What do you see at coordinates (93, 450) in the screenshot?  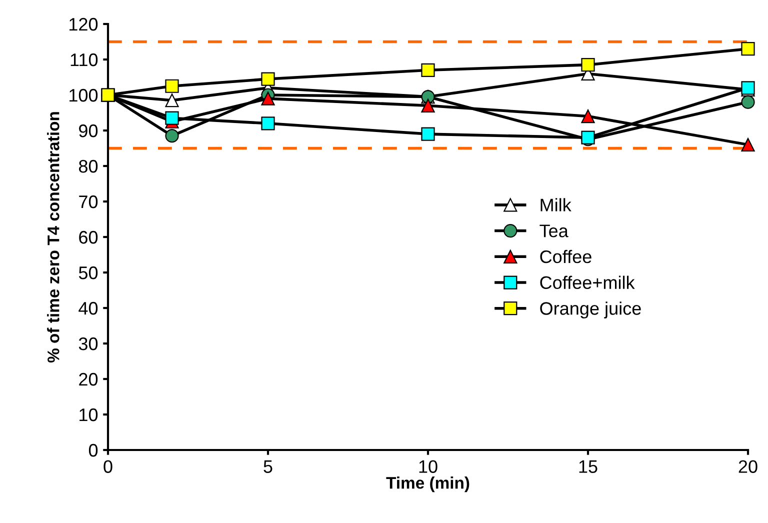 I see `y-tick-label: 0` at bounding box center [93, 450].